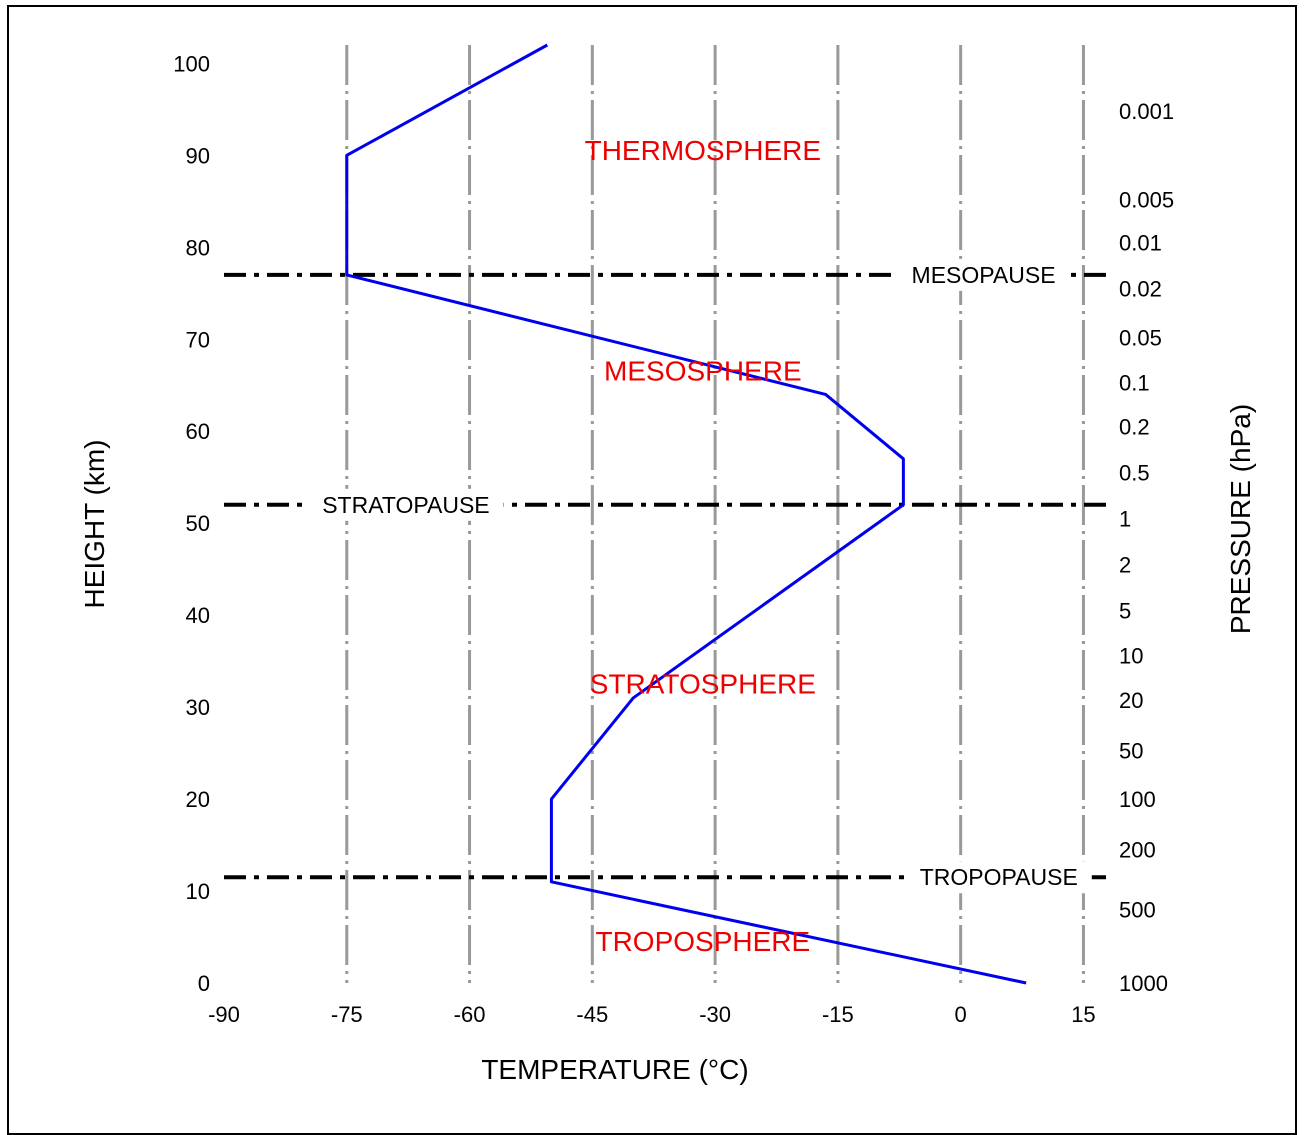 The width and height of the screenshot is (1304, 1135). Describe the element at coordinates (1240, 519) in the screenshot. I see `y2-axis-title: PRESSURE (hPa)` at that location.